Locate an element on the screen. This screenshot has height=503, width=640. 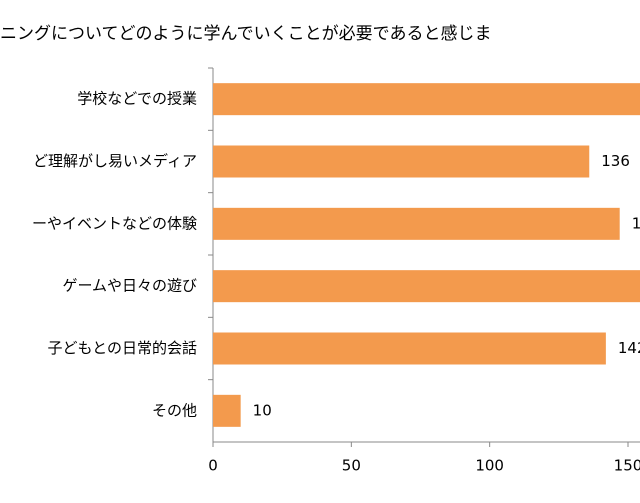
value-label: 136 is located at coordinates (615, 161).